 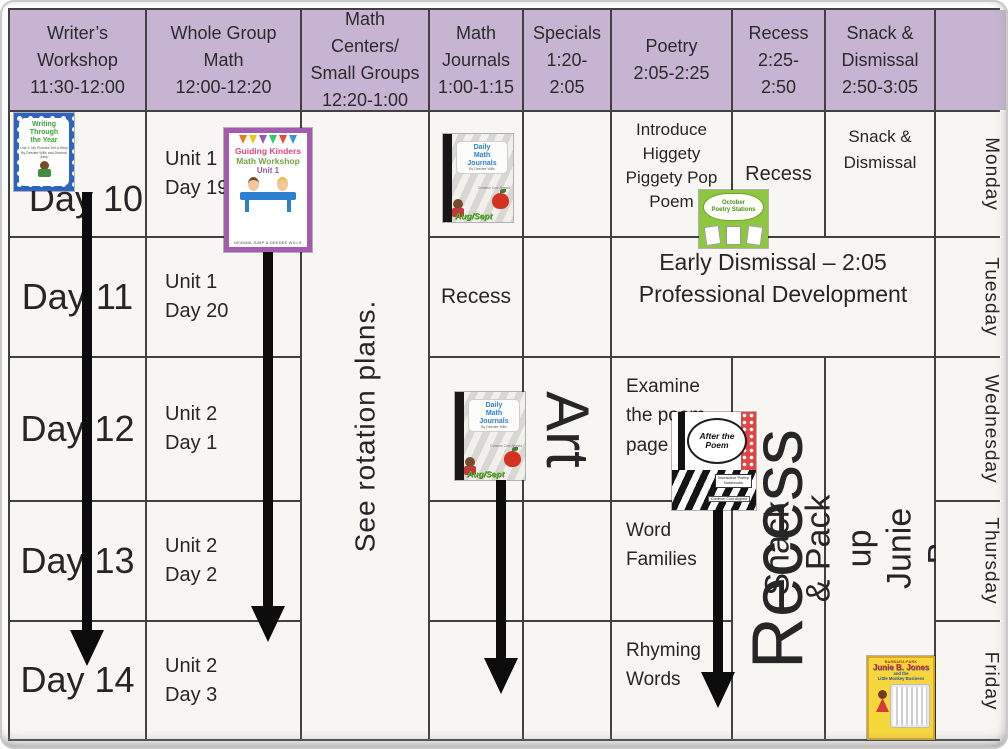 I want to click on cell-math-journals-wednesday, so click(x=476, y=429).